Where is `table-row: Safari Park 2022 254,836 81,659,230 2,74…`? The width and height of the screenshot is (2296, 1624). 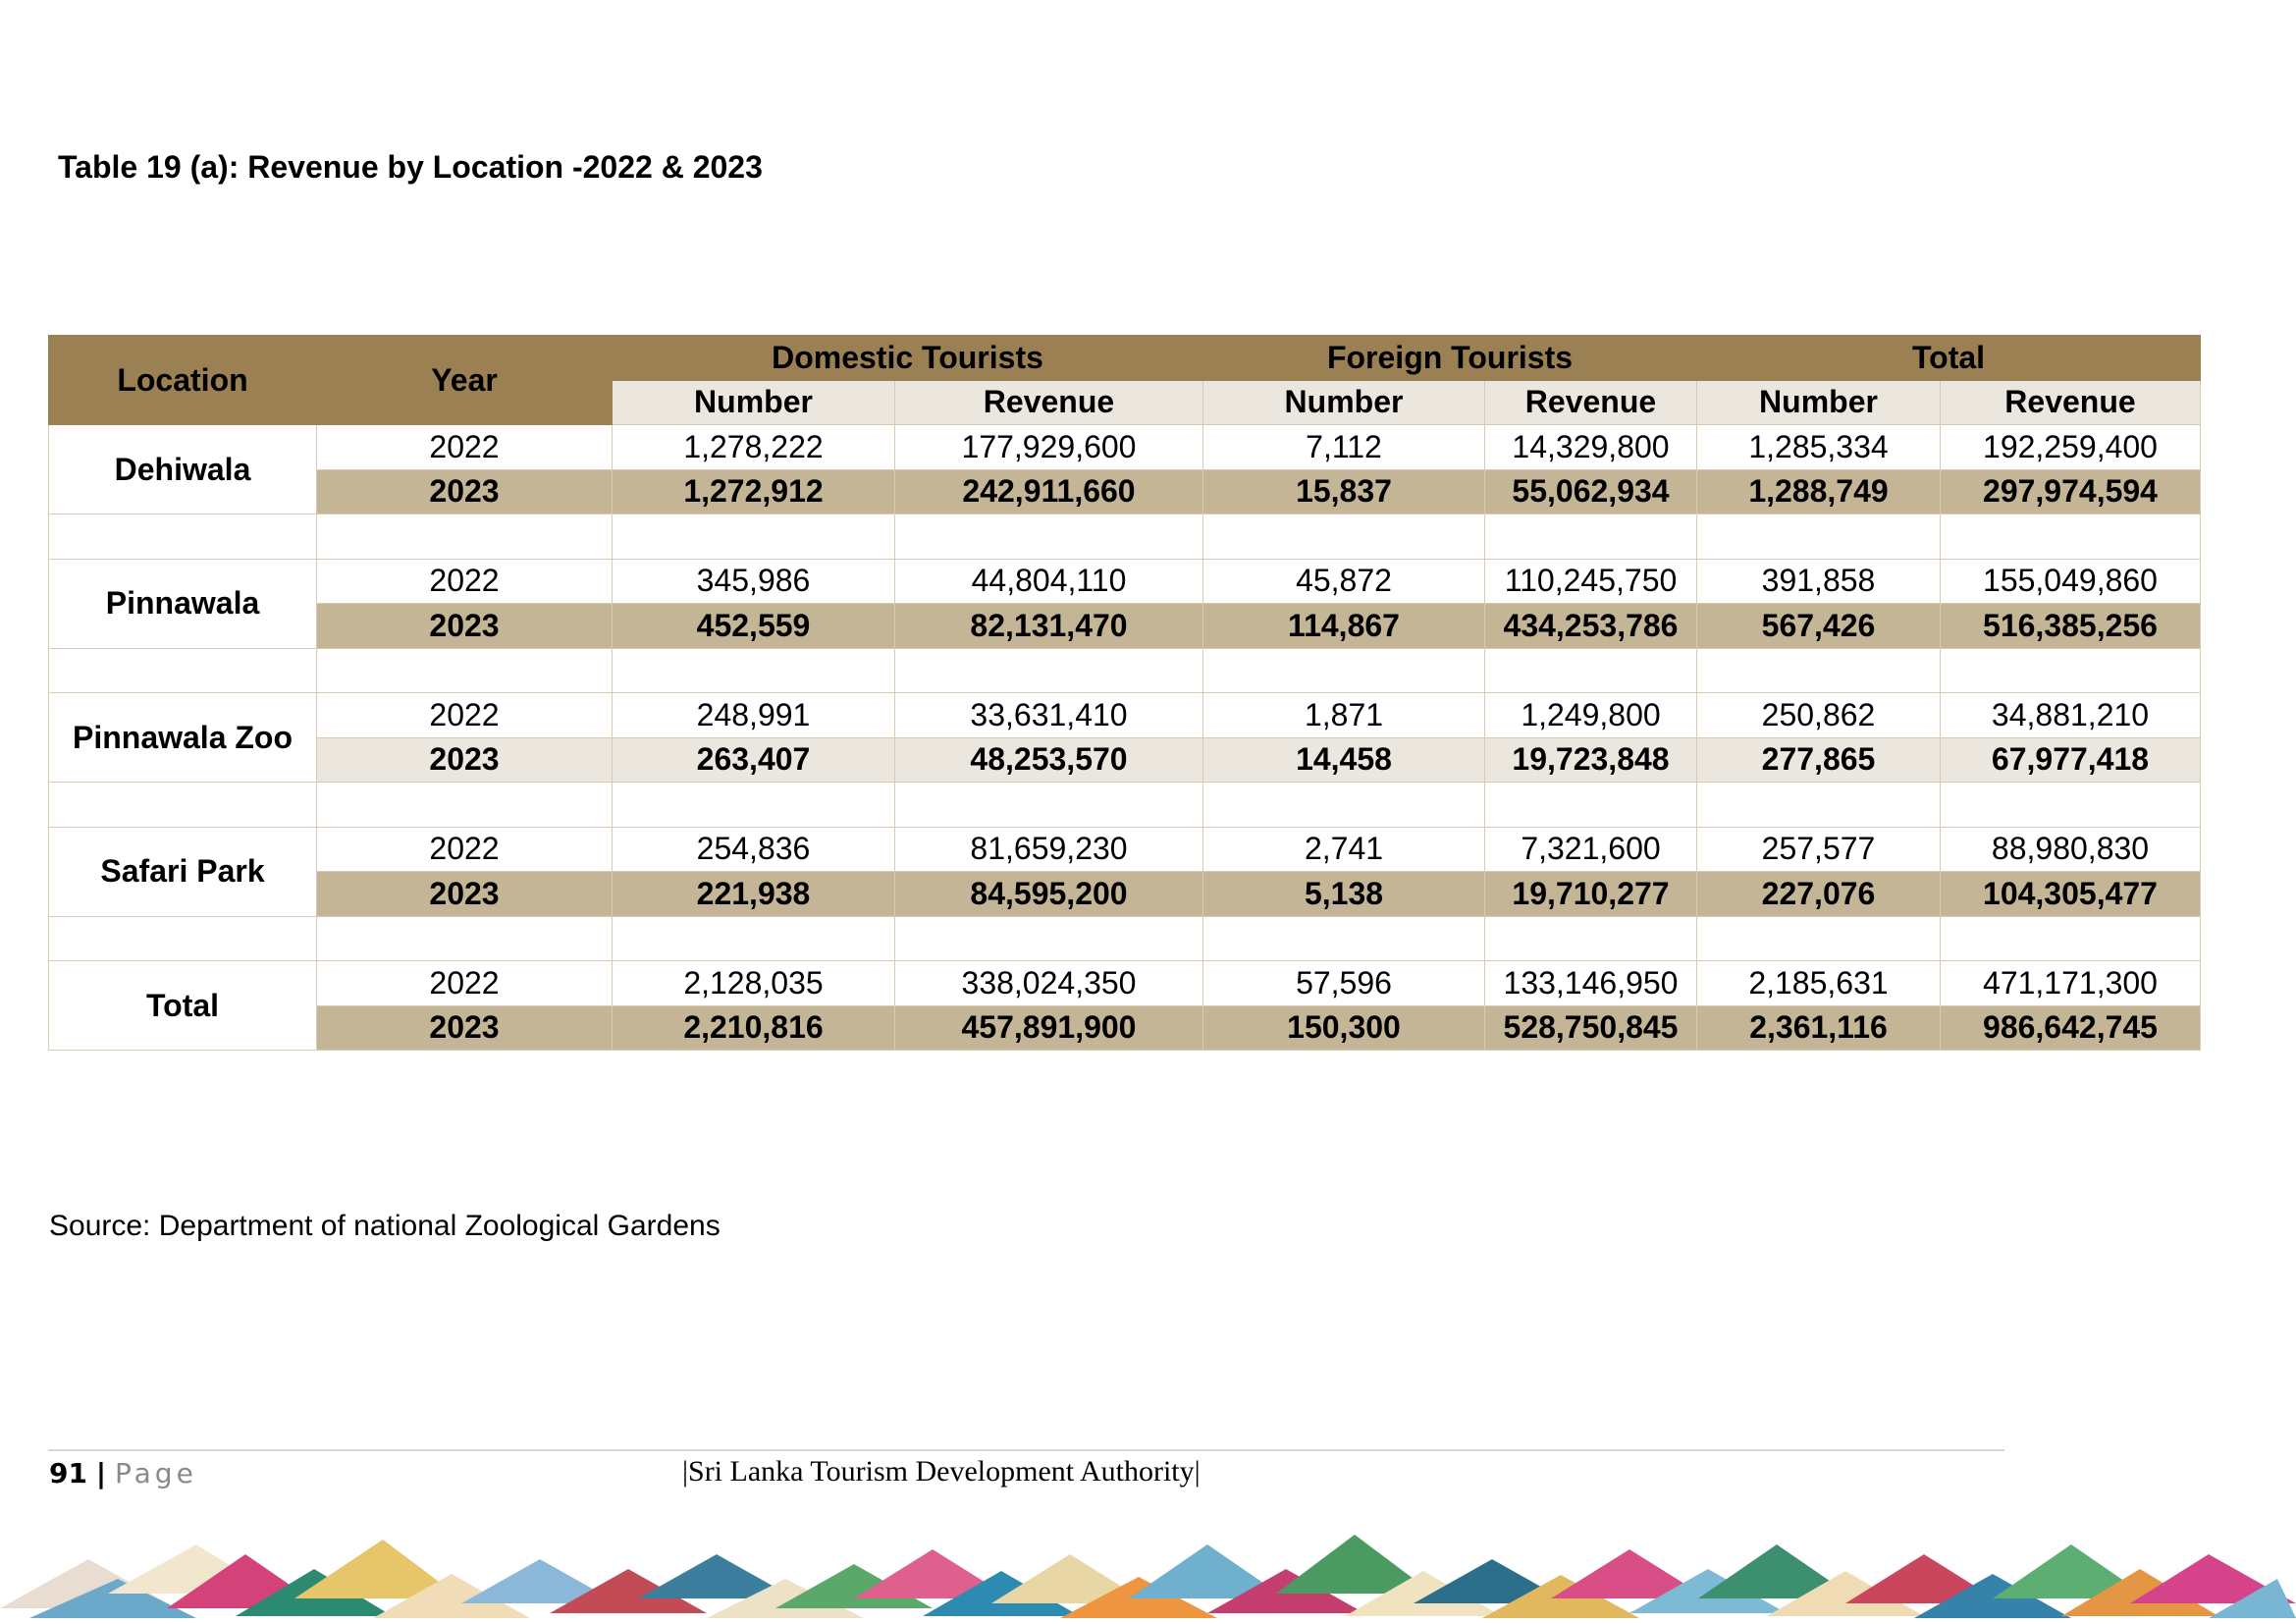
table-row: Safari Park 2022 254,836 81,659,230 2,74… is located at coordinates (1124, 871).